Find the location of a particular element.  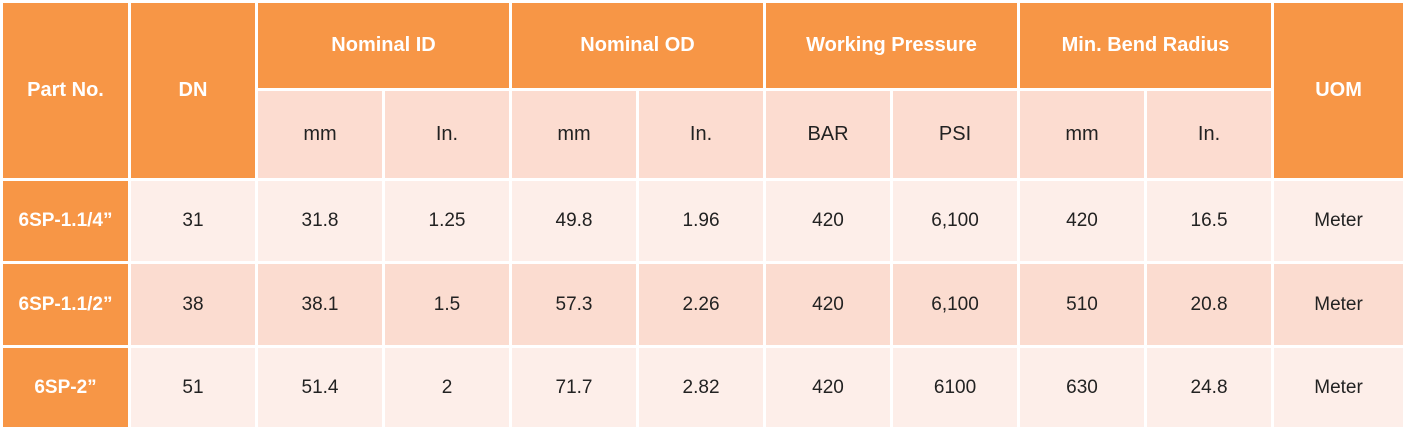

subheader-psi: PSI is located at coordinates (955, 134).